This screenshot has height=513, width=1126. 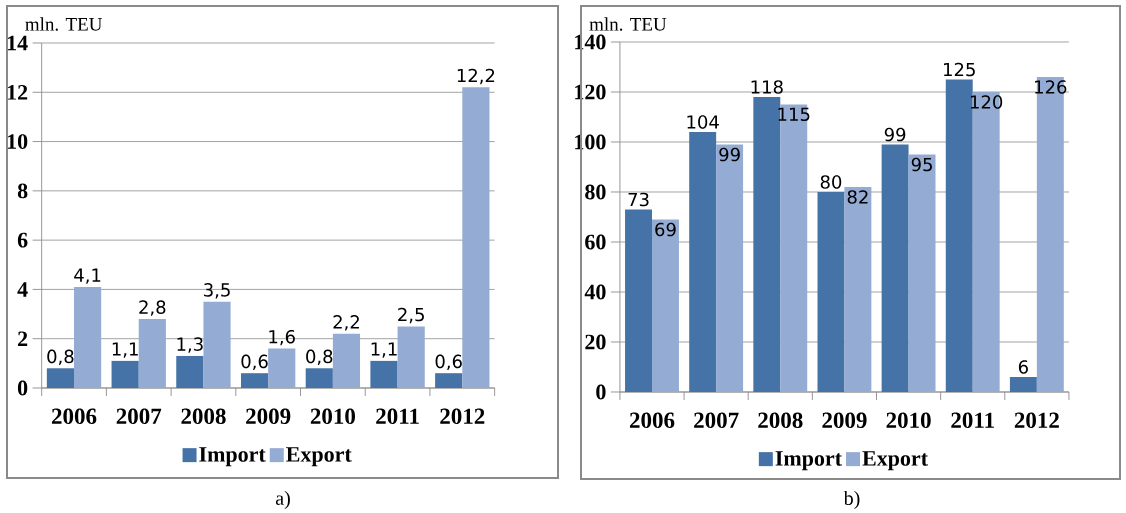 What do you see at coordinates (87, 276) in the screenshot?
I see `data-label: 4,1` at bounding box center [87, 276].